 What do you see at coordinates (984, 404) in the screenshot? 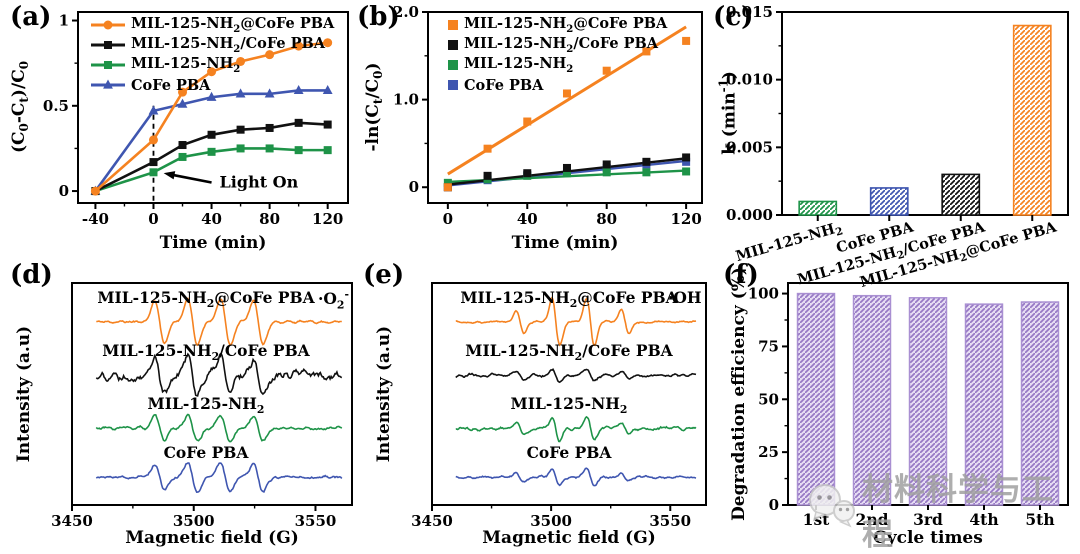
I see `cycle-bar-4th` at bounding box center [984, 404].